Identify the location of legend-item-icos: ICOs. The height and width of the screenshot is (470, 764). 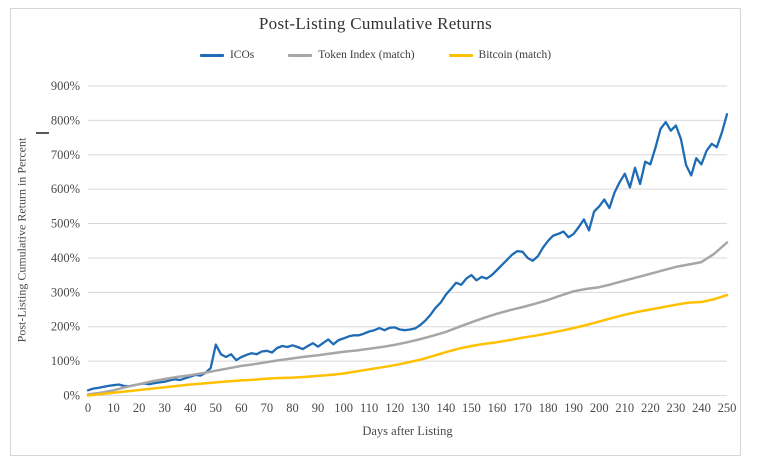
(227, 55).